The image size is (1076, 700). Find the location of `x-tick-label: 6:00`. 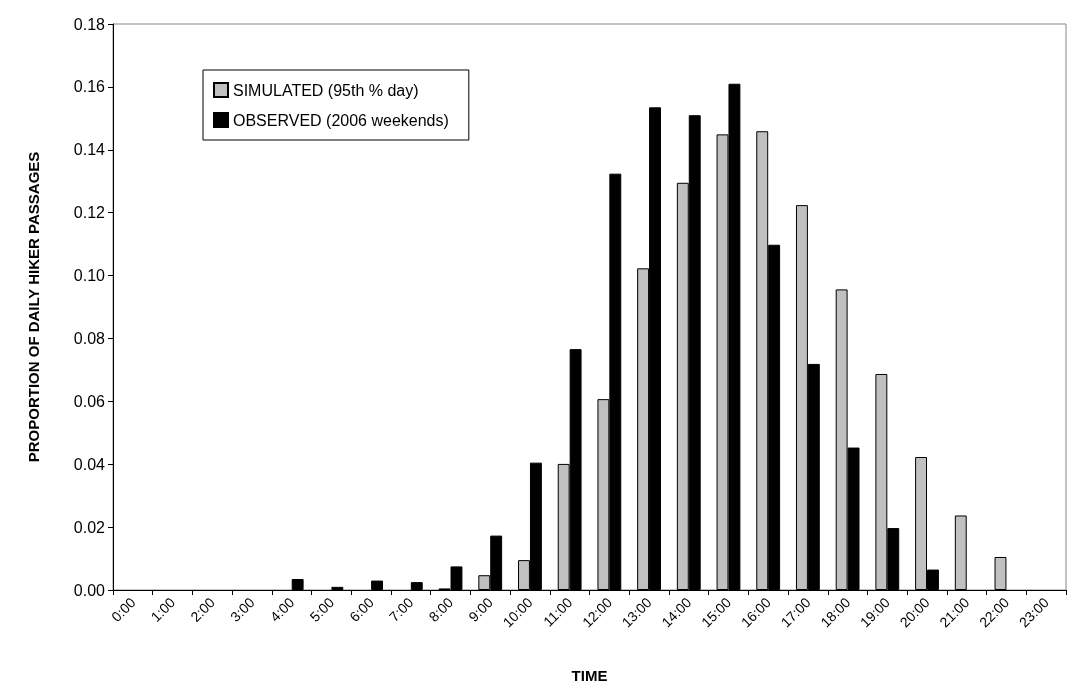

x-tick-label: 6:00 is located at coordinates (361, 609).